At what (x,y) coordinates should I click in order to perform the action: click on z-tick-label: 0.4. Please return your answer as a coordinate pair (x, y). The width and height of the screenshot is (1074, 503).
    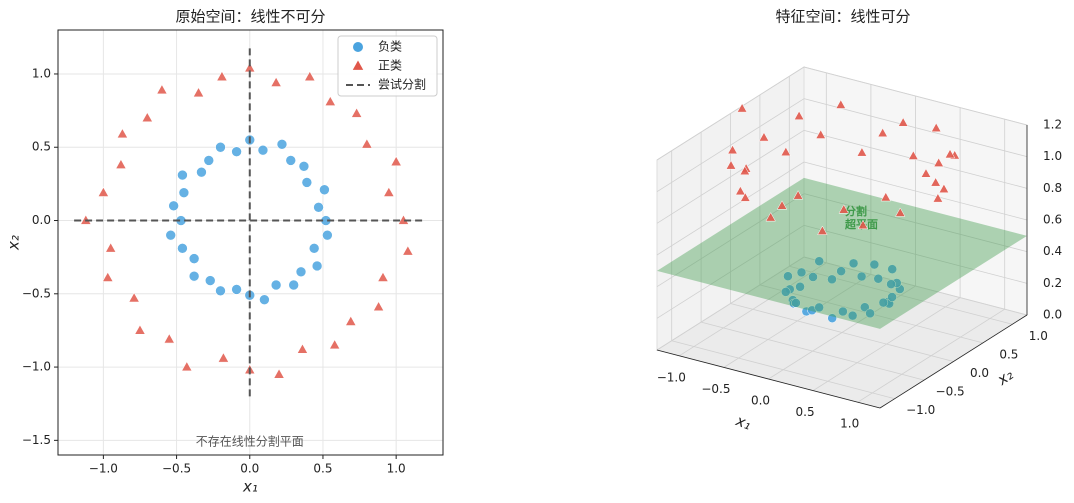
    Looking at the image, I should click on (1052, 251).